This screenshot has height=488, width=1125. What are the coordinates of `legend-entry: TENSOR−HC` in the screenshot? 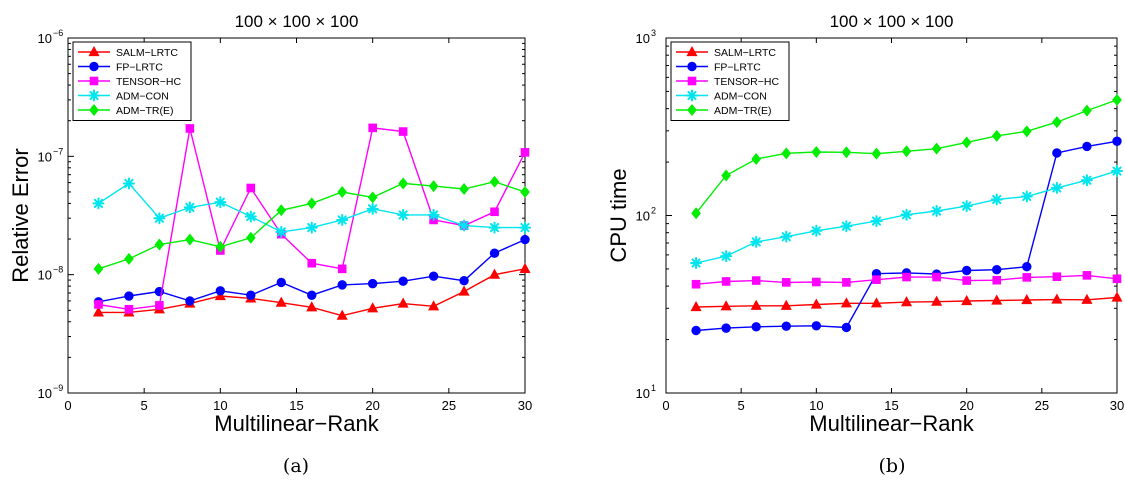 It's located at (129, 82).